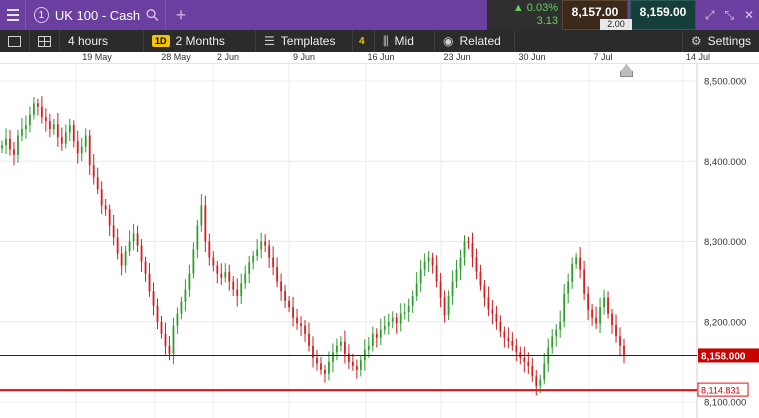  What do you see at coordinates (364, 41) in the screenshot?
I see `indicators-count-button: 4` at bounding box center [364, 41].